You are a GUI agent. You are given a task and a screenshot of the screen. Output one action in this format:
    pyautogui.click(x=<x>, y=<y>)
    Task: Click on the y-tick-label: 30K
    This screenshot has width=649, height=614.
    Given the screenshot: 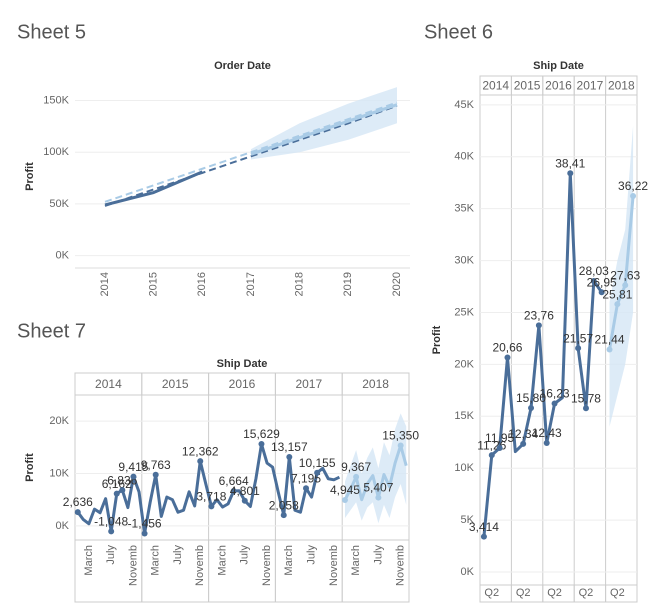 What is the action you would take?
    pyautogui.click(x=464, y=260)
    